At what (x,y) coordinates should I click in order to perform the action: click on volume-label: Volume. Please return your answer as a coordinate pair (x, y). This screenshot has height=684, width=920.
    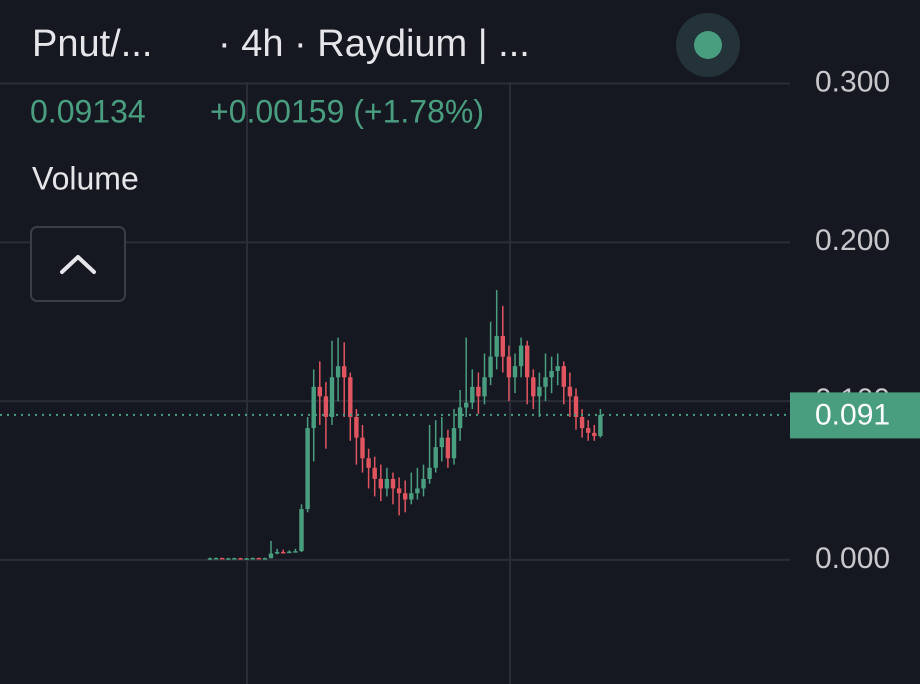
    Looking at the image, I should click on (85, 178).